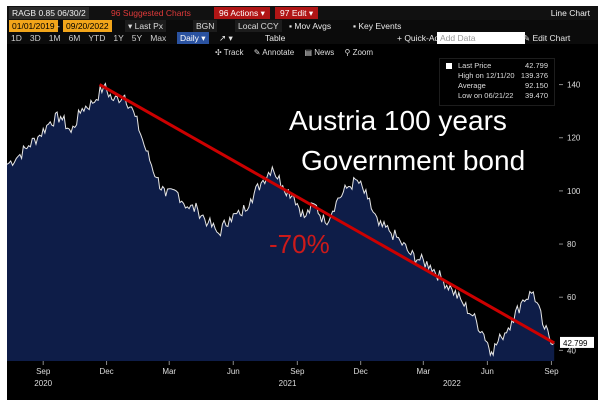 The height and width of the screenshot is (406, 605). What do you see at coordinates (258, 52) in the screenshot?
I see `annotate-icon: ✎` at bounding box center [258, 52].